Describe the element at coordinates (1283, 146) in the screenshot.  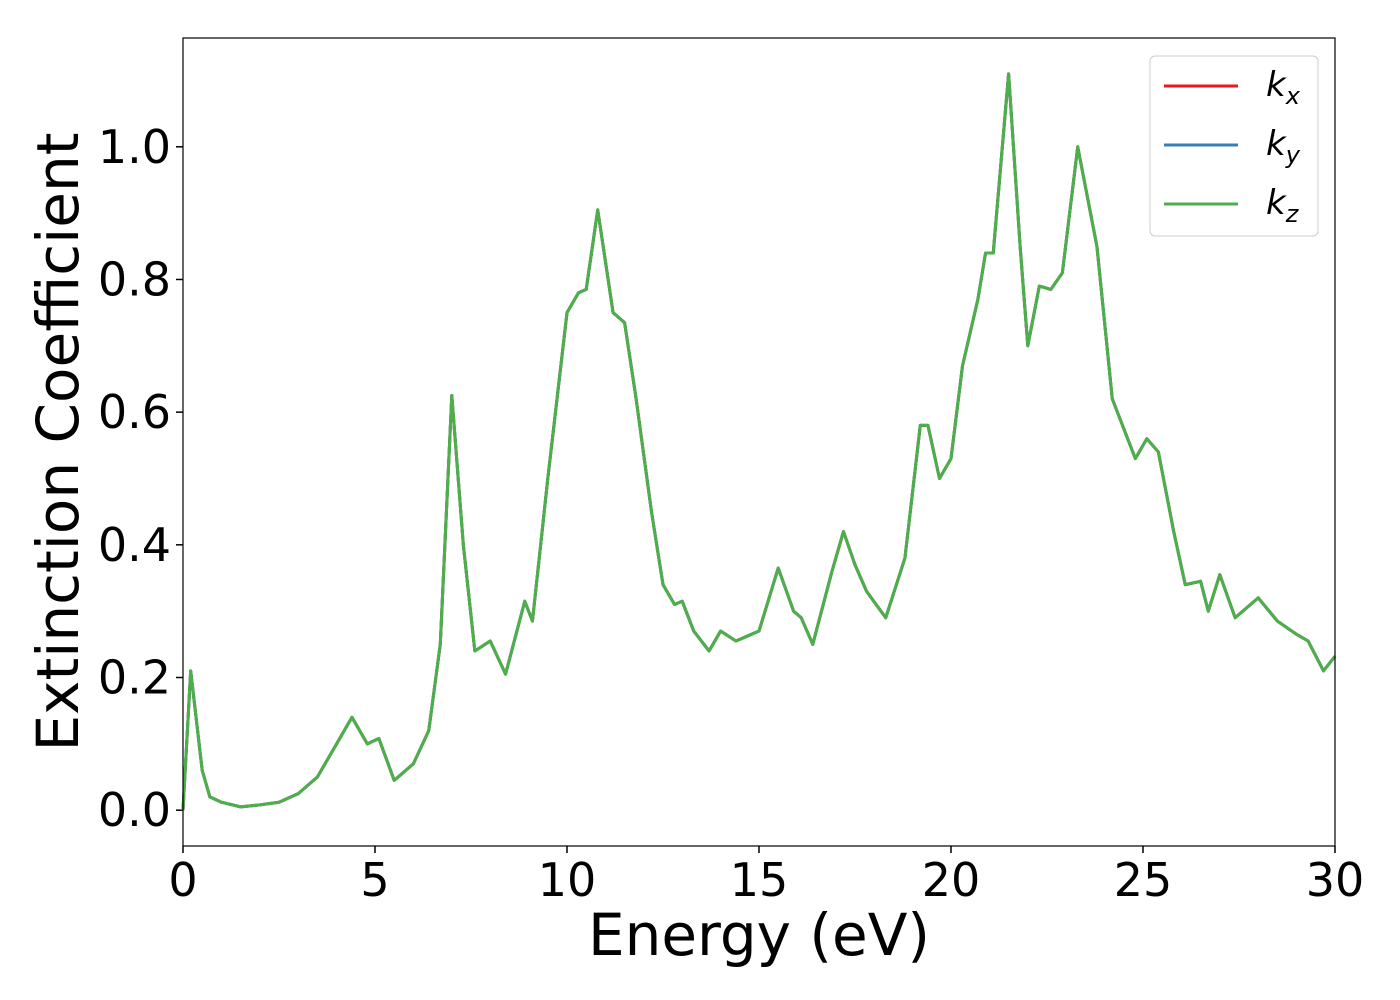
I see `legend-label: ky` at that location.